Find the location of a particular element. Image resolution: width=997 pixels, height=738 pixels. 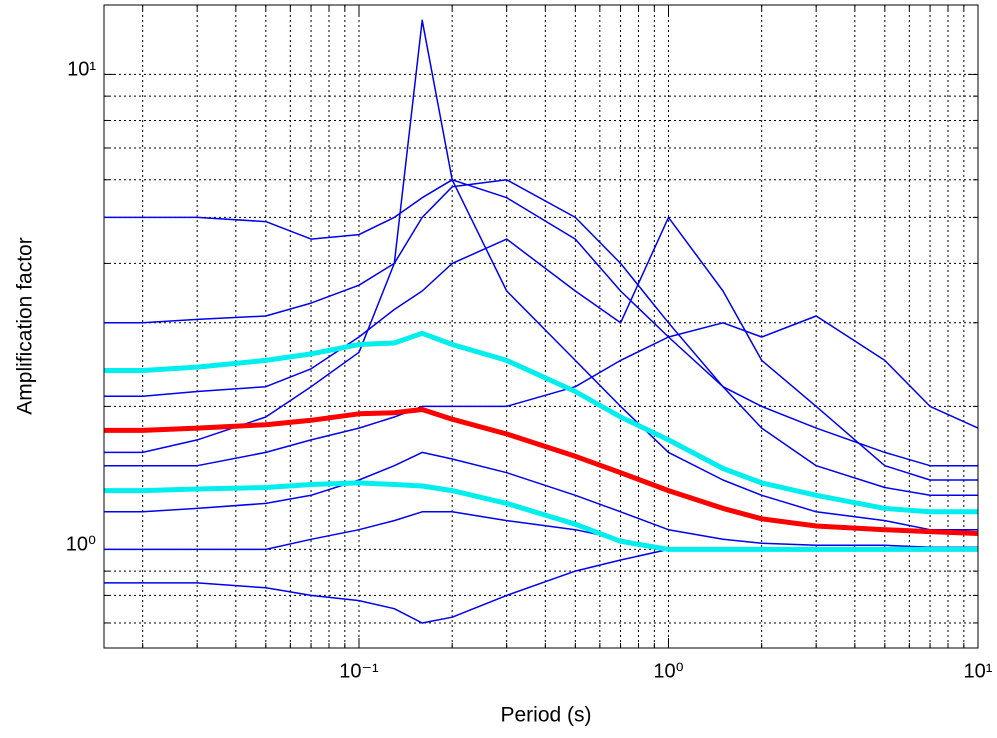

y-tick-label: 10¹ is located at coordinates (81, 70).